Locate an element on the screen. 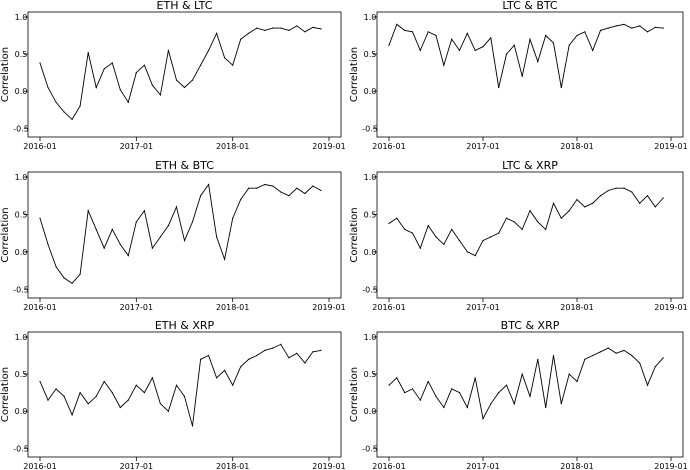 Image resolution: width=690 pixels, height=470 pixels. y-tick-label: -0.5 is located at coordinates (370, 128).